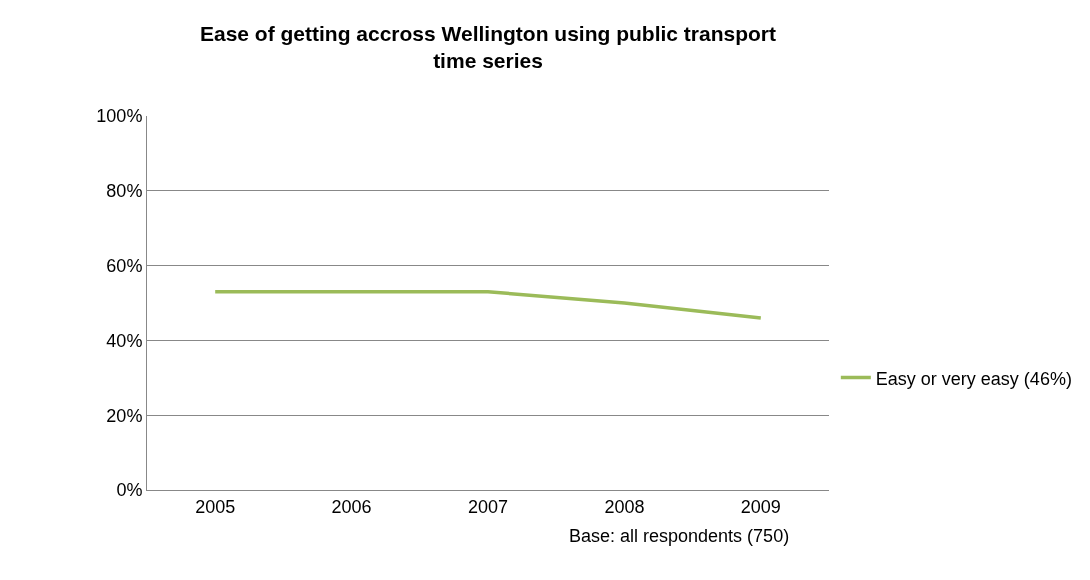 The image size is (1090, 580). What do you see at coordinates (119, 116) in the screenshot?
I see `y-tick-label: 100%` at bounding box center [119, 116].